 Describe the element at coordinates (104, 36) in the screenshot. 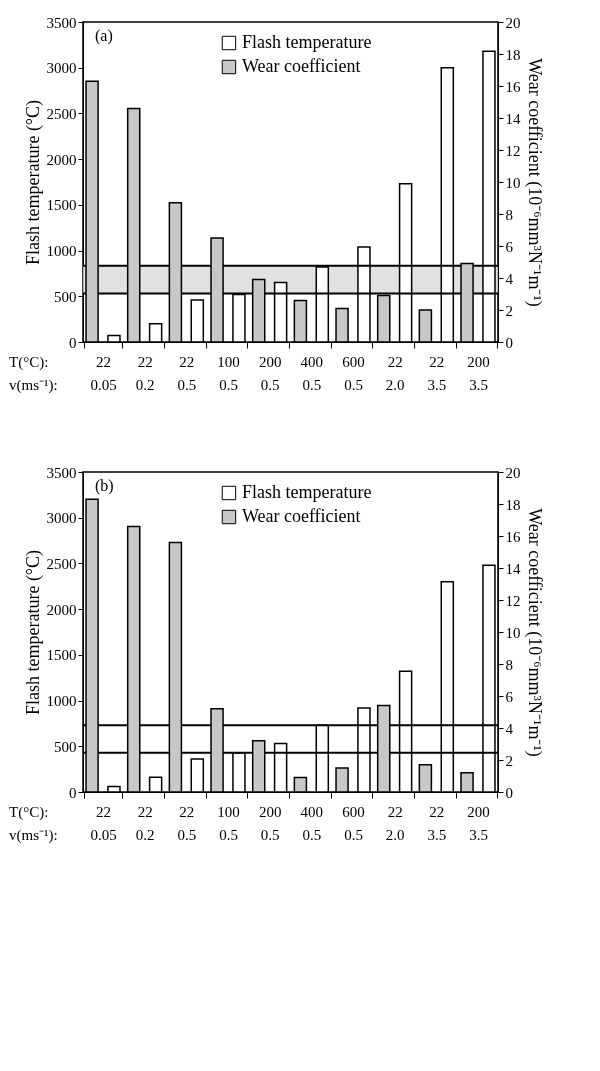

I see `chart-title: (a)` at that location.